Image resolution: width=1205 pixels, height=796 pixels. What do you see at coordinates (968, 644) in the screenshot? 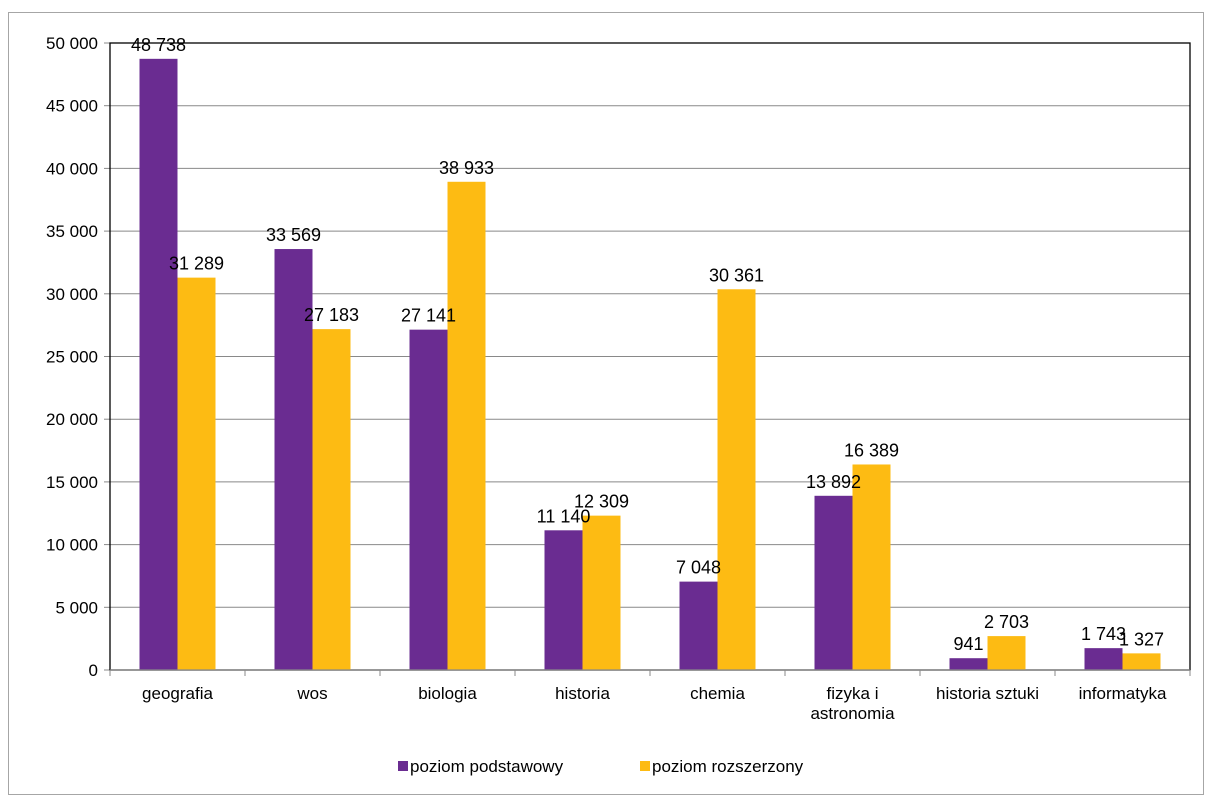
I see `data-label: 941` at bounding box center [968, 644].